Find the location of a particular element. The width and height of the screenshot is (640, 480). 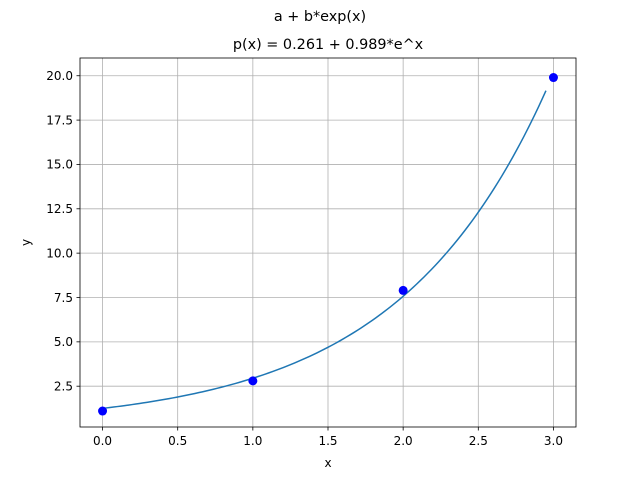

y-tick-label: 17.5 is located at coordinates (59, 120).